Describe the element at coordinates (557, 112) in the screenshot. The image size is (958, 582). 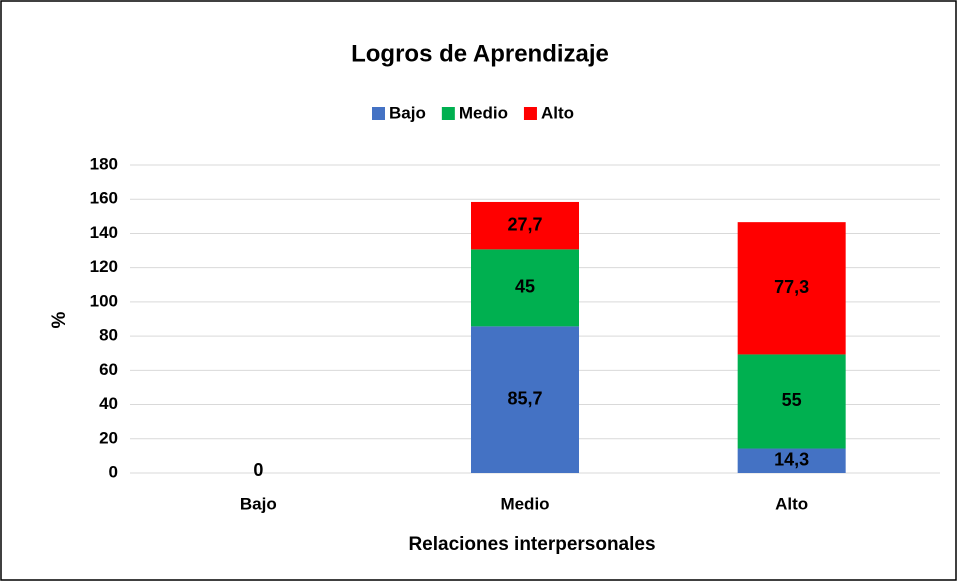
I see `legend-label: Alto` at that location.